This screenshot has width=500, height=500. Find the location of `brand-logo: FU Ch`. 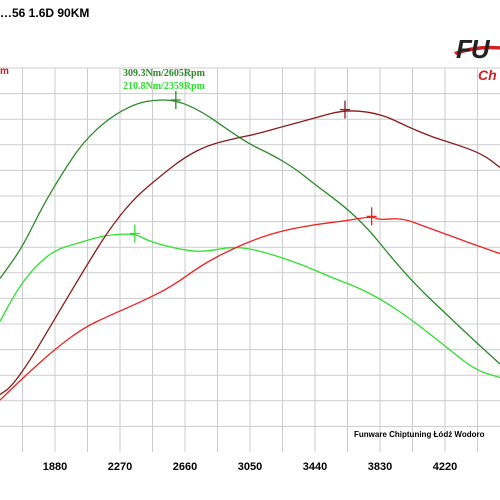

brand-logo: FU Ch is located at coordinates (476, 56).